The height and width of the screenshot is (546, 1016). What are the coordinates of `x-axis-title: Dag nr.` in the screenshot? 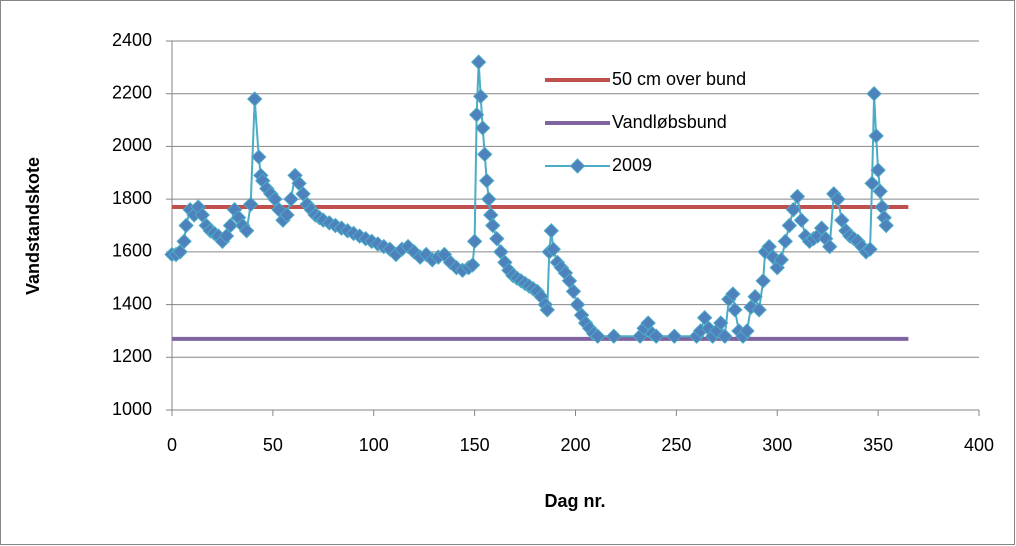 It's located at (574, 501).